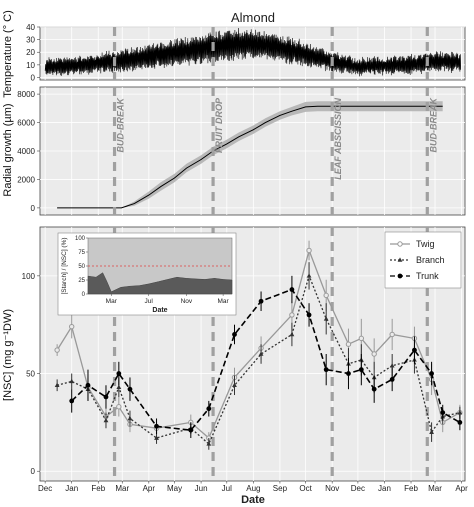 This screenshot has width=474, height=507. What do you see at coordinates (414, 276) in the screenshot?
I see `legend-item-trunk: Trunk` at bounding box center [414, 276].